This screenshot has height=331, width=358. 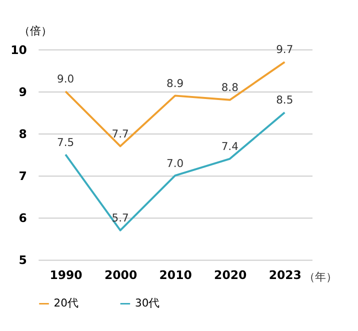 What do you see at coordinates (18, 49) in the screenshot?
I see `y-tick-label: 10` at bounding box center [18, 49].